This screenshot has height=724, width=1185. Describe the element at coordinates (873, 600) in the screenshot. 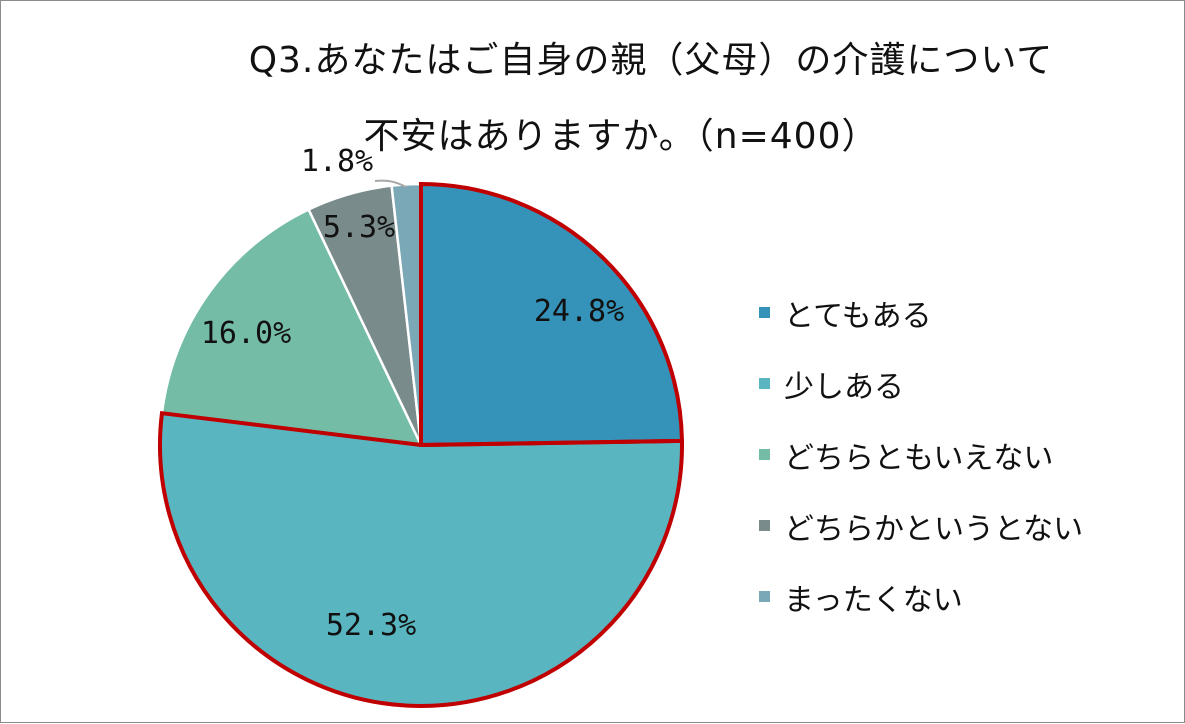

I see `legend-label: まったくない` at that location.